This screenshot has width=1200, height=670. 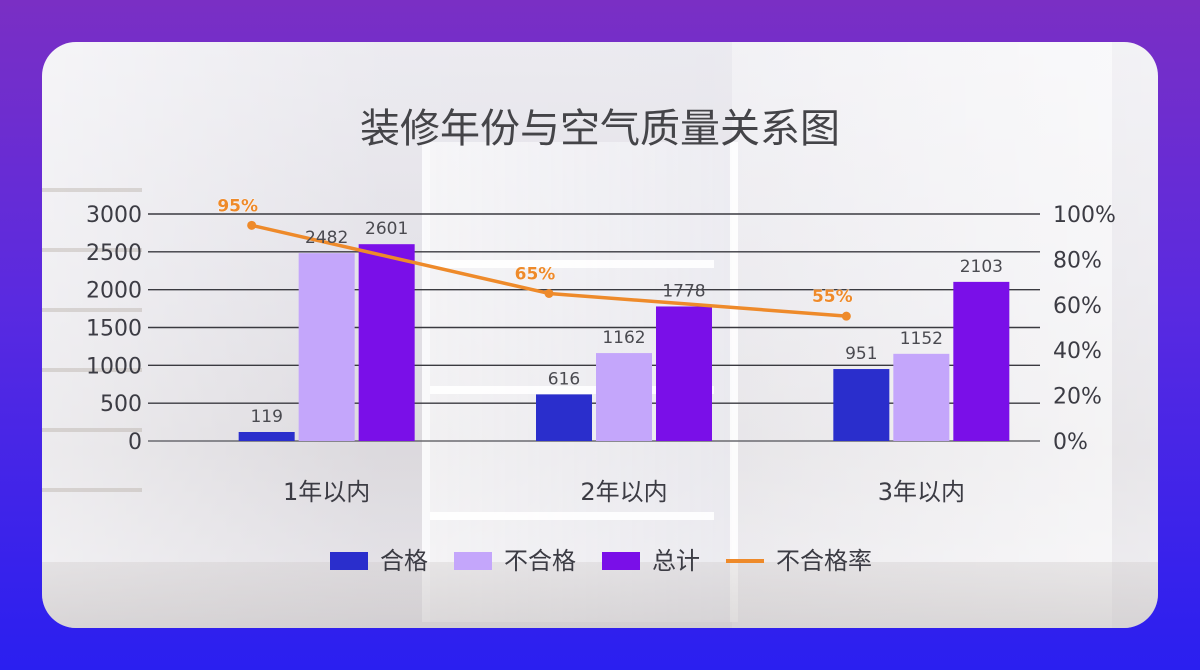 I want to click on bar-value-label: 1152, so click(x=921, y=339).